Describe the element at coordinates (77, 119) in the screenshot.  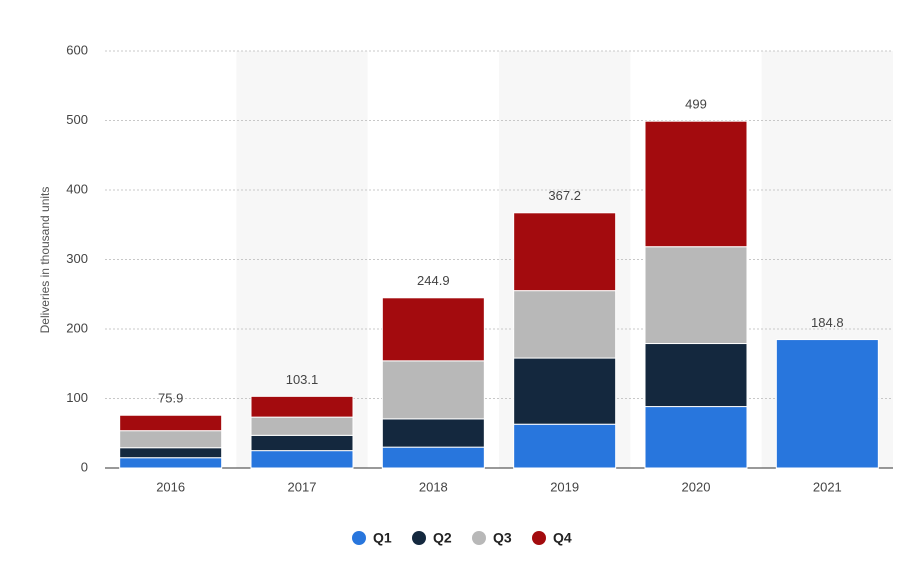
I see `y-tick-label: 500` at that location.